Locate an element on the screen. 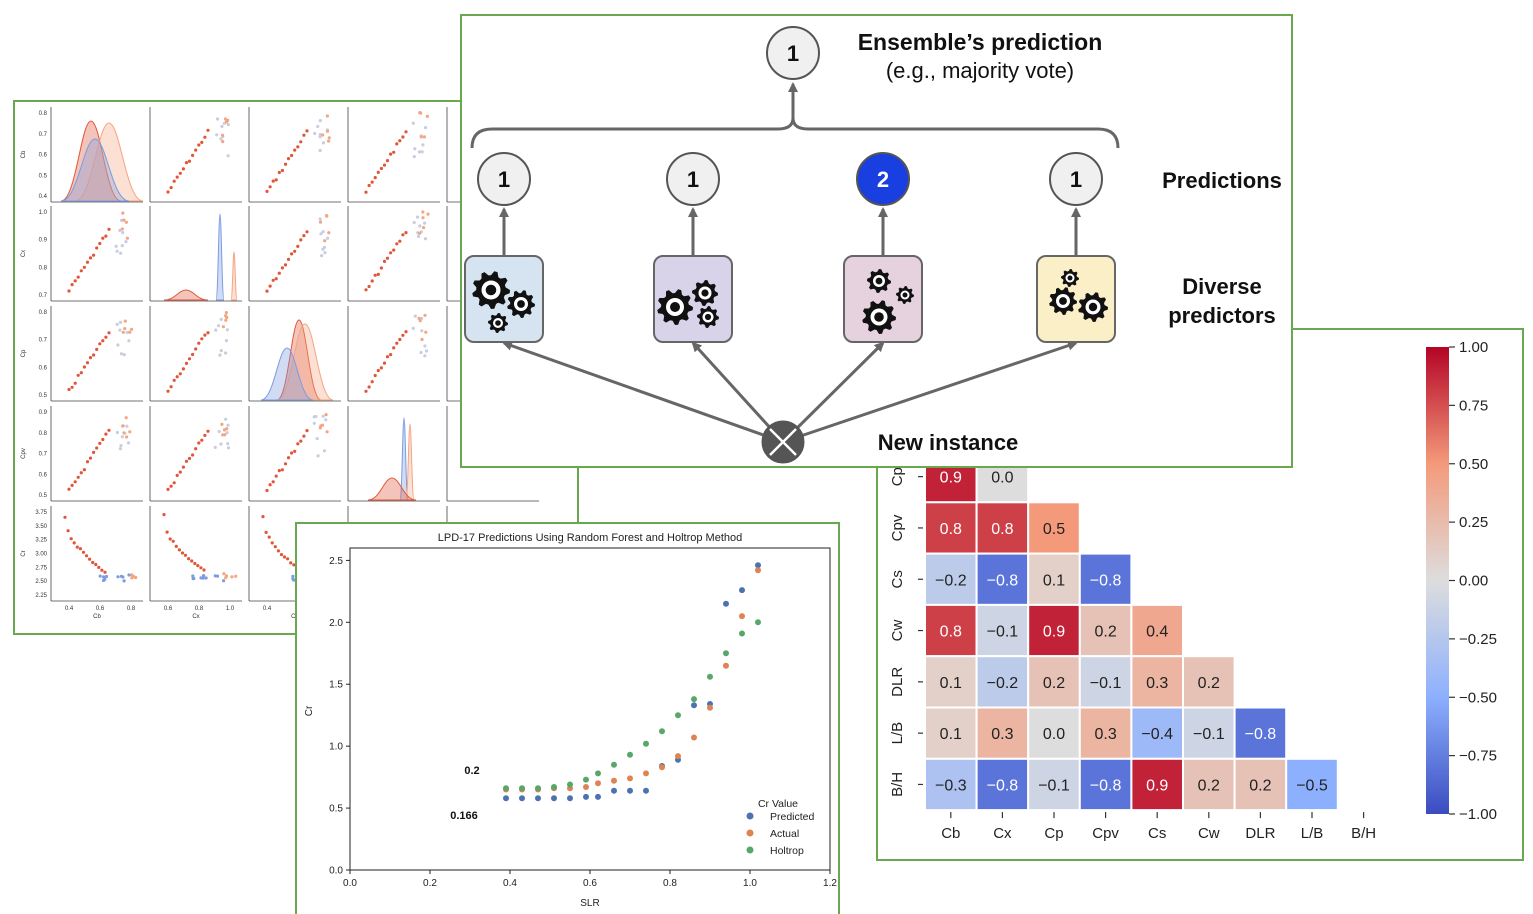 The height and width of the screenshot is (914, 1533). pair-y-tick: 0.6 is located at coordinates (43, 156).